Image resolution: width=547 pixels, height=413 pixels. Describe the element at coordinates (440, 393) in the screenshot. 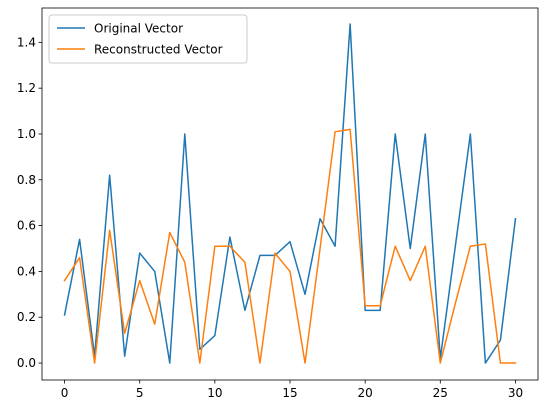

I see `x-tick-label: 25` at that location.